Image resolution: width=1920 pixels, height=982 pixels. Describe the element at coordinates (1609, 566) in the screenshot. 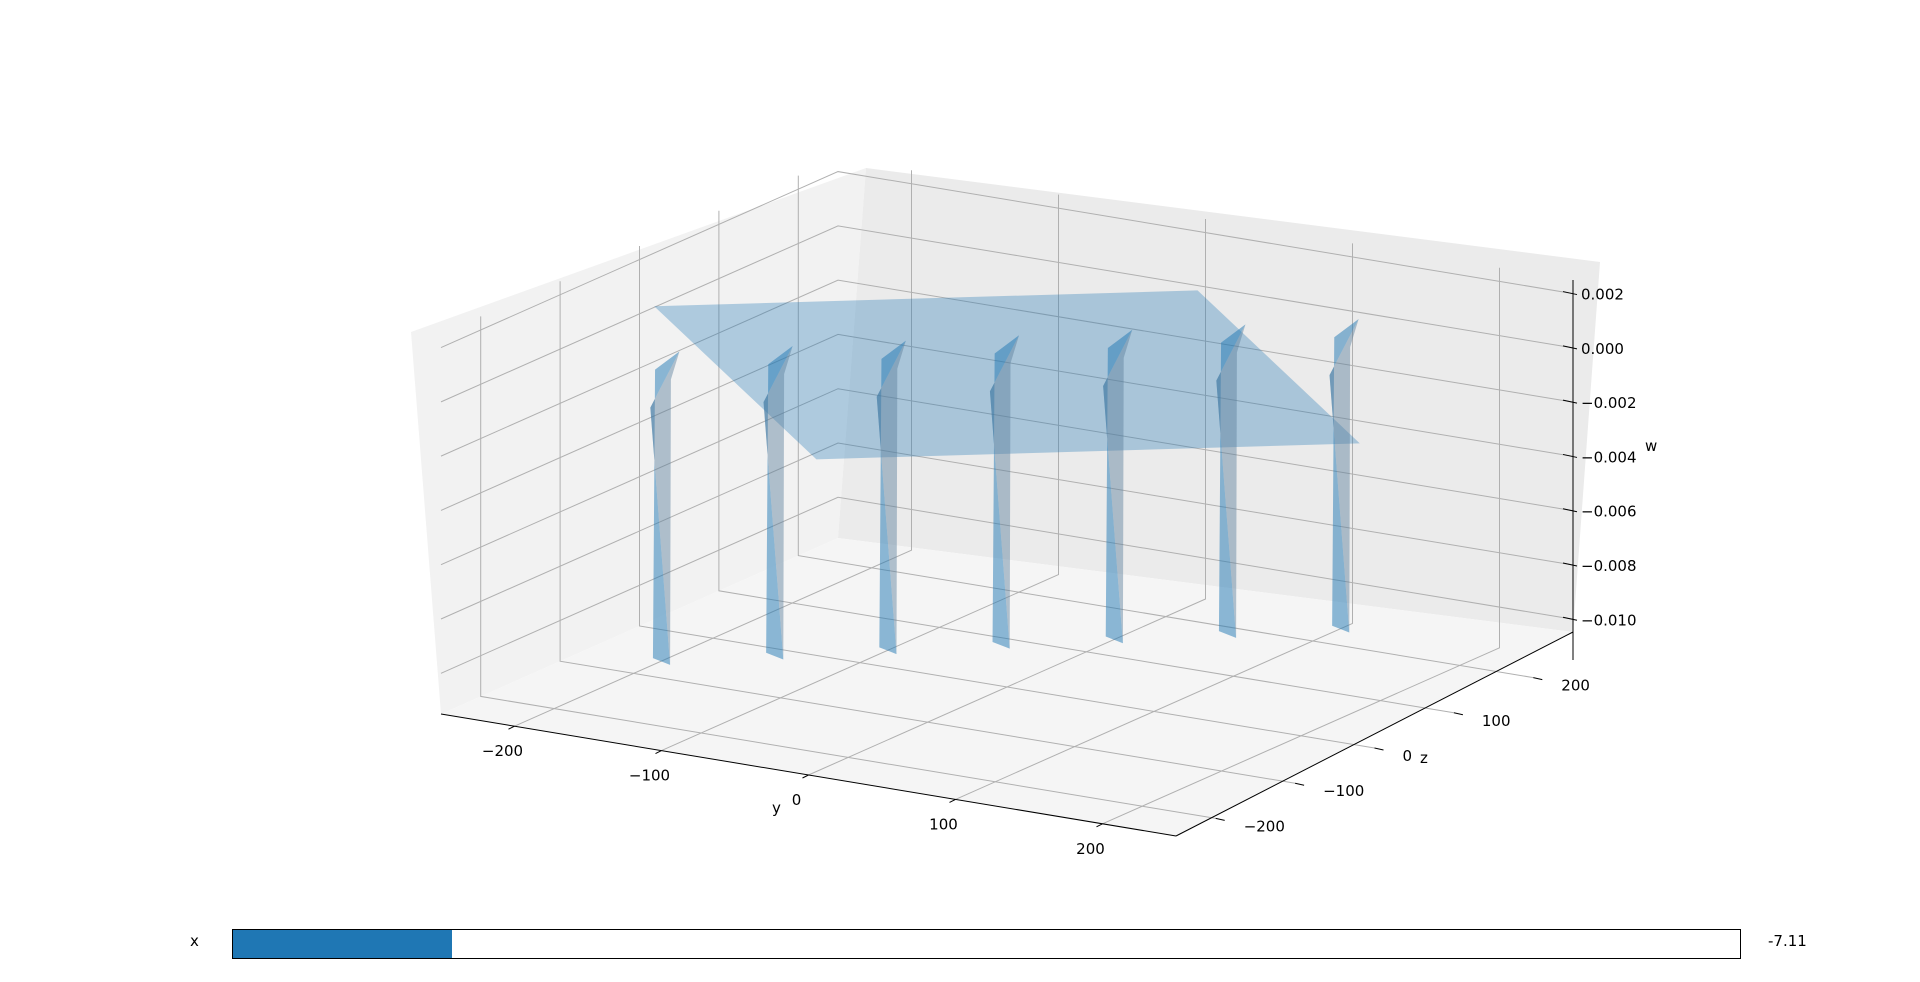

I see `w-tick-label: −0.008` at that location.